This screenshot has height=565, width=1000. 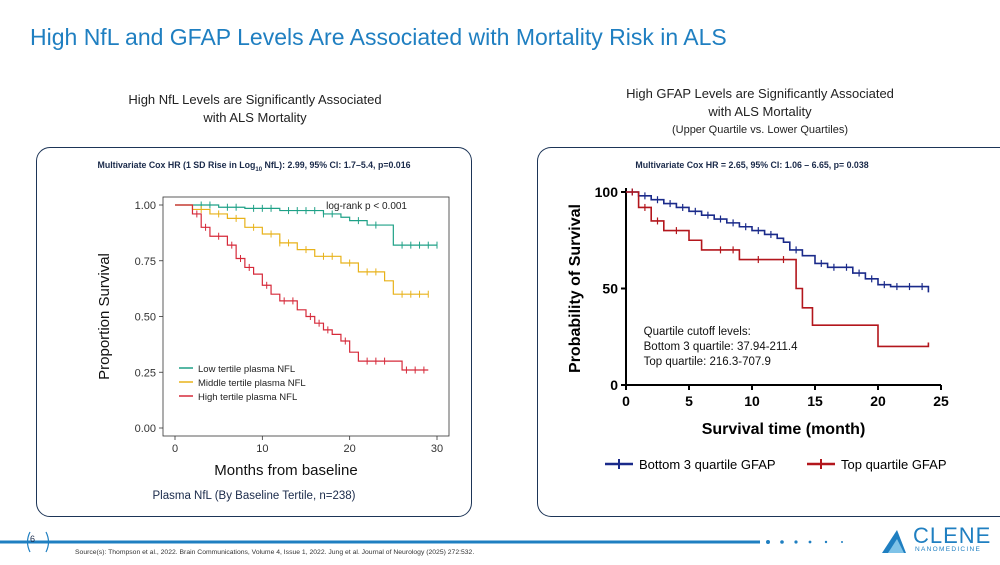 What do you see at coordinates (894, 464) in the screenshot?
I see `legend-label-top-quartile-gfap: Top quartile GFAP` at bounding box center [894, 464].